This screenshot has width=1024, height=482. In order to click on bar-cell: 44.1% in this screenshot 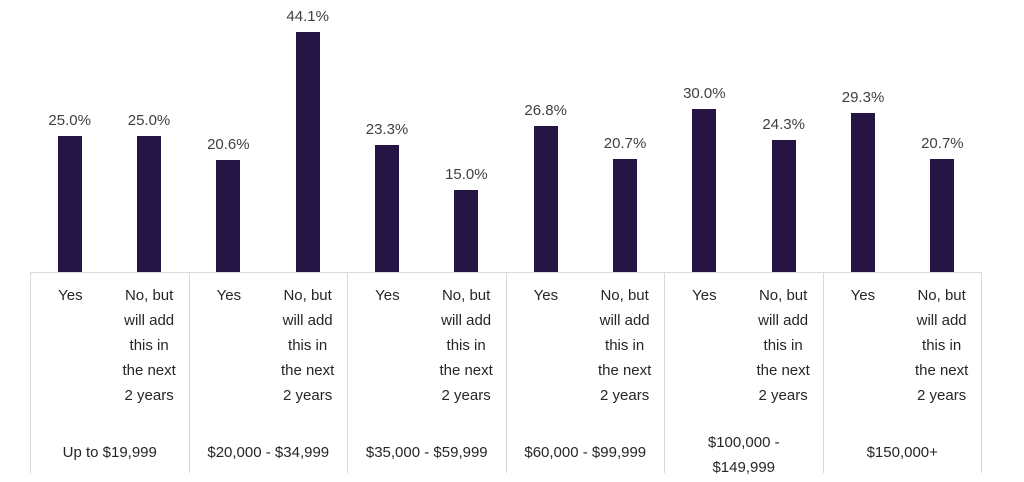, I will do `click(307, 136)`.